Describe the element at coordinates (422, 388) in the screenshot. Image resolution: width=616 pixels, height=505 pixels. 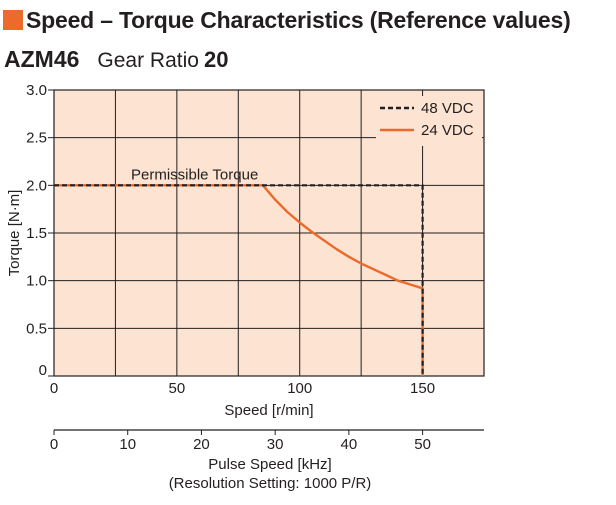
I see `x-tick-label: 150` at that location.